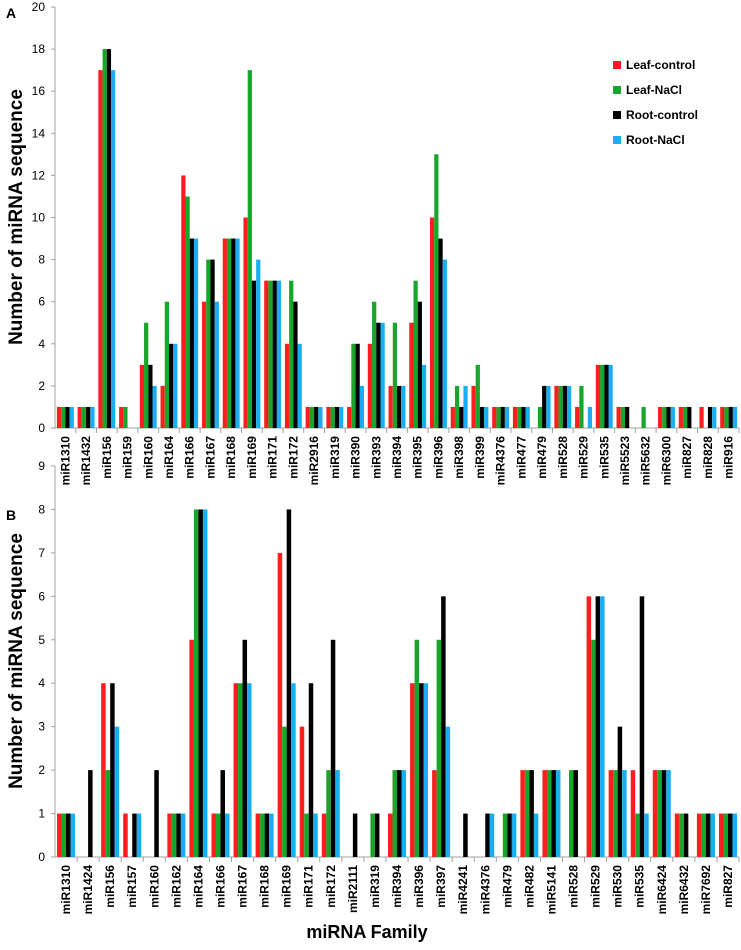 The height and width of the screenshot is (950, 741). Describe the element at coordinates (41, 770) in the screenshot. I see `y-tick-label: 2` at that location.